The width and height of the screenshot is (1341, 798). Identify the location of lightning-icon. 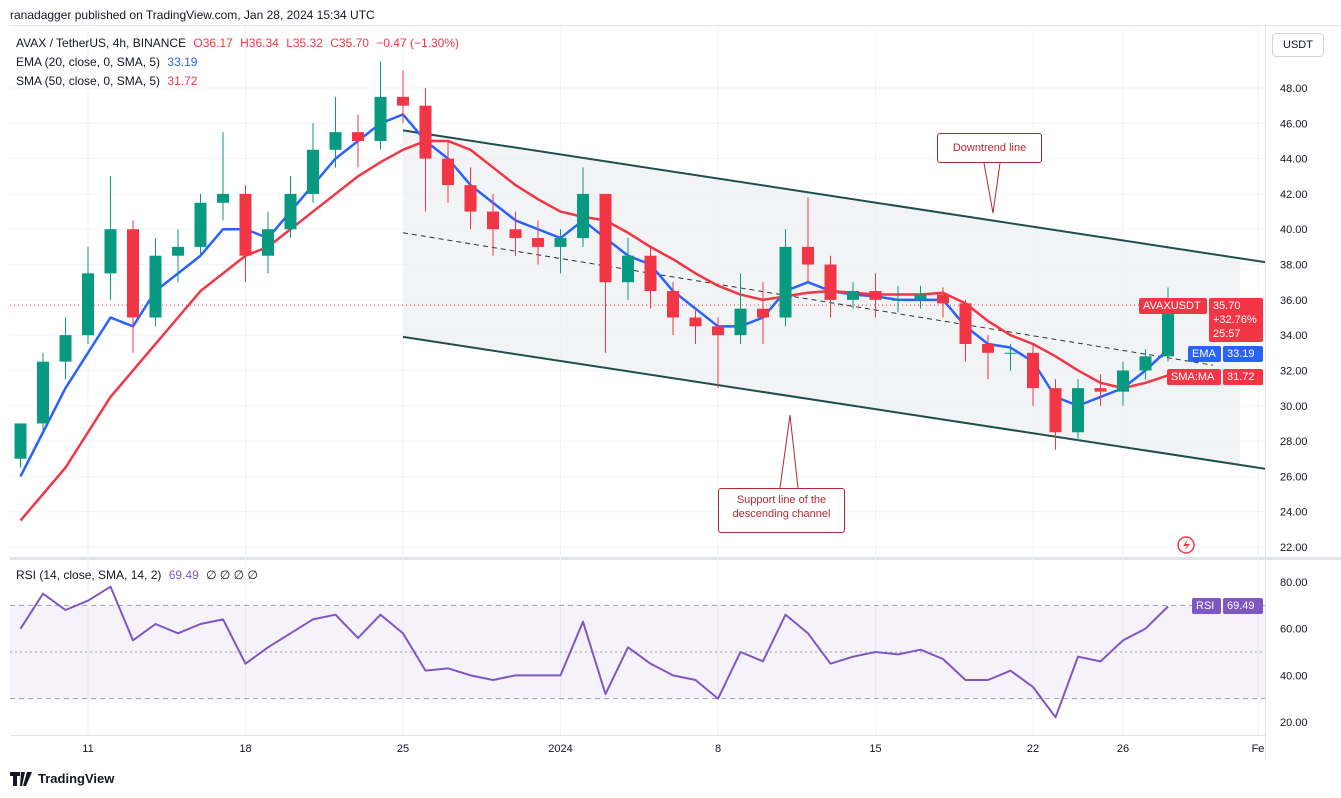
(1186, 545).